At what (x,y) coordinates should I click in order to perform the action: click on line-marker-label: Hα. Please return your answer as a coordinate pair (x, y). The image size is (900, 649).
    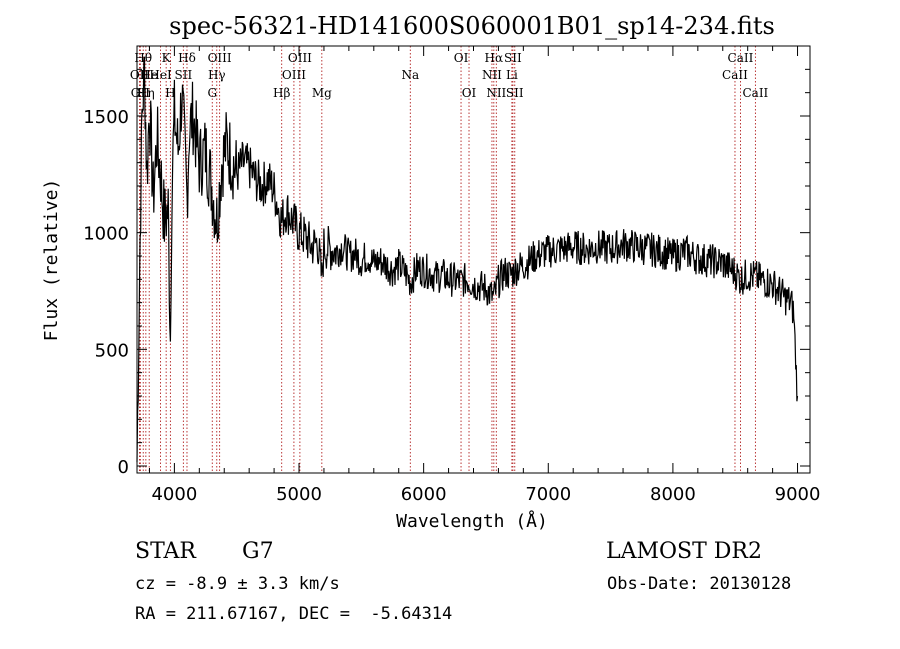
    Looking at the image, I should click on (494, 58).